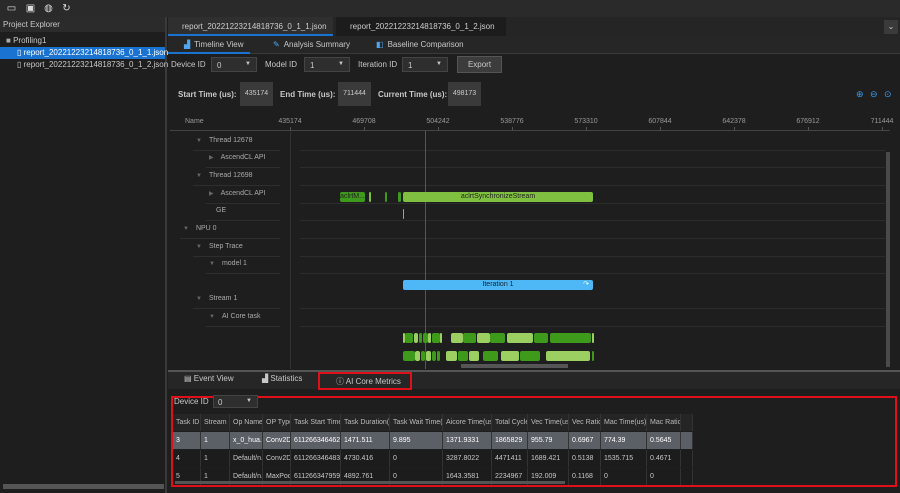 The image size is (900, 493). I want to click on timeline-row: ▼ Thread 12698, so click(214, 175).